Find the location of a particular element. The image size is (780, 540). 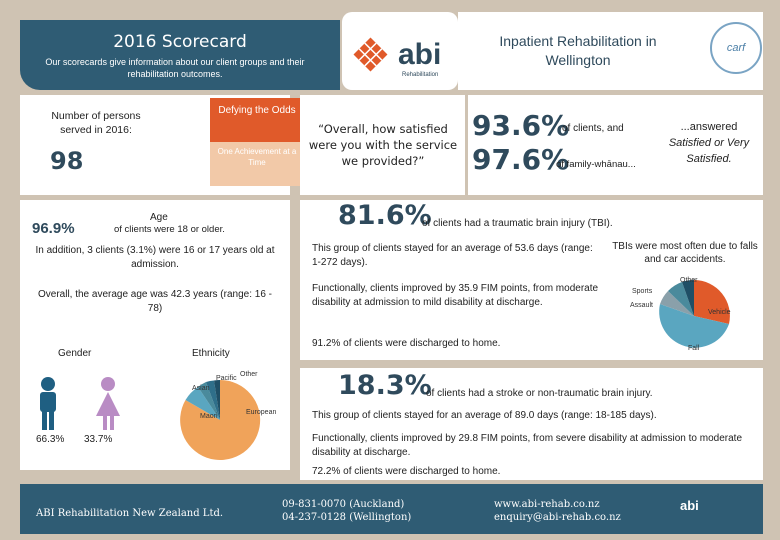

ethnicity-slice-maori is located at coordinates (202, 403).